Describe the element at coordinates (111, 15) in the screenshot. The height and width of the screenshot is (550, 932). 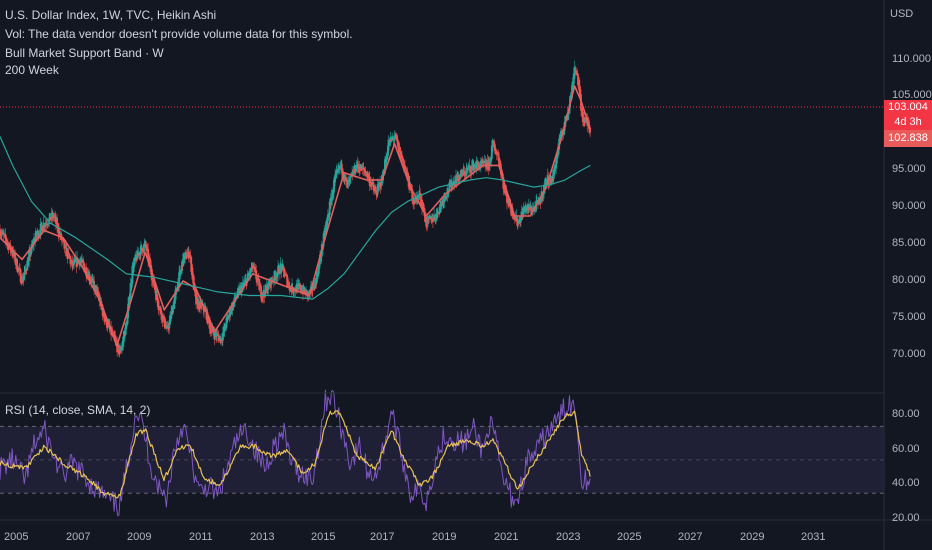
I see `symbol-title: U.S. Dollar Index, 1W, TVC, Heikin Ashi` at that location.